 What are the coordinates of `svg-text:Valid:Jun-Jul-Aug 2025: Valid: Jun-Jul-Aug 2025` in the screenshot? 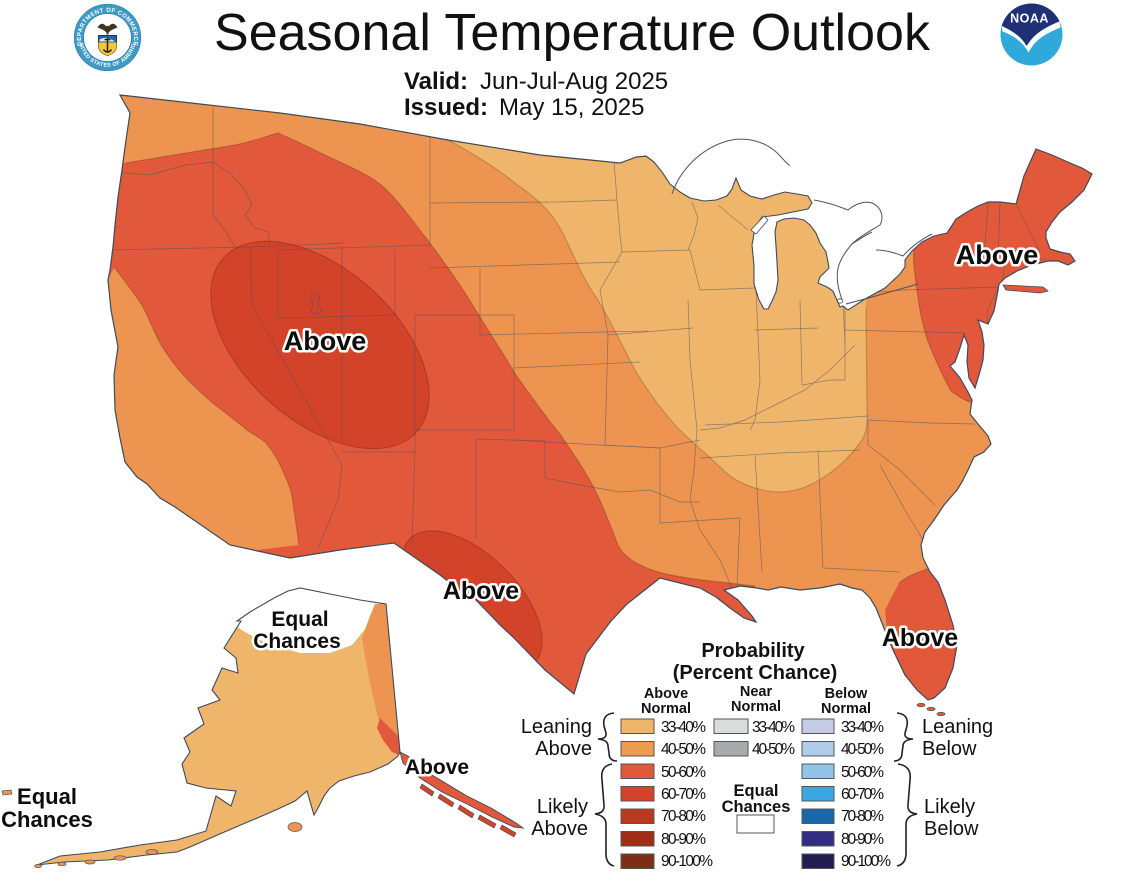 It's located at (536, 81).